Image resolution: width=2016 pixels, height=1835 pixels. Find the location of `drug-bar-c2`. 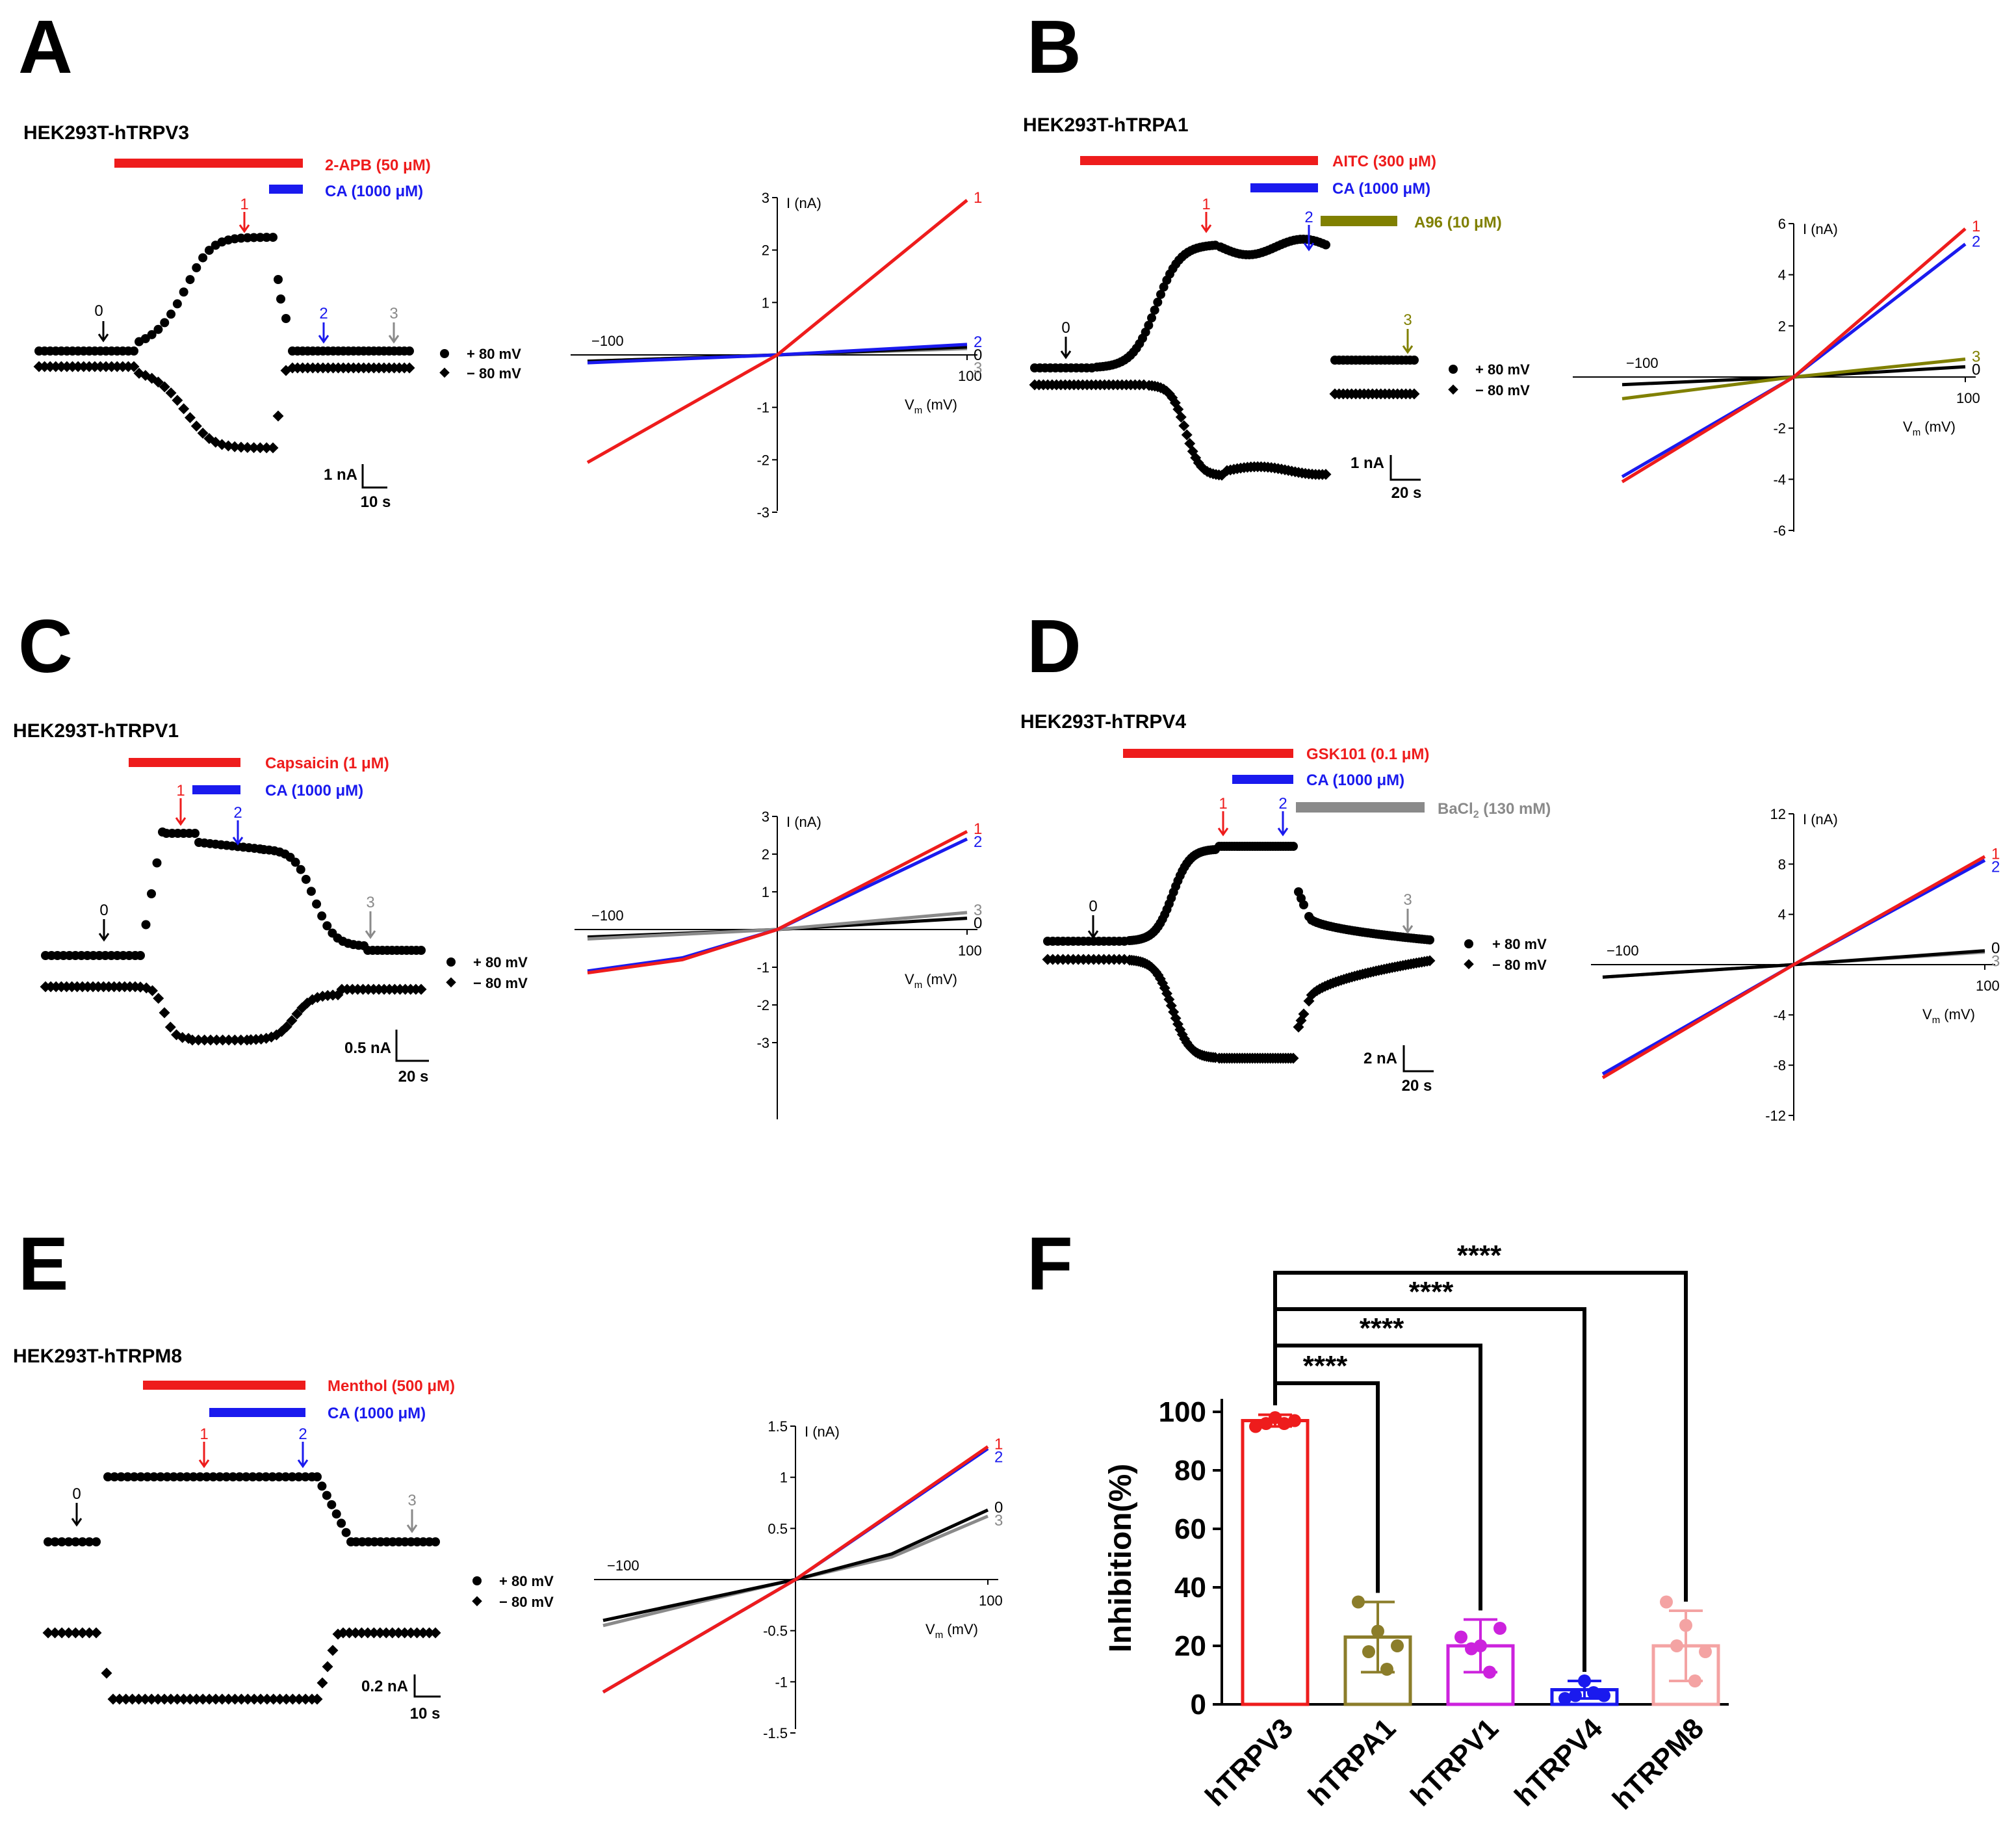

drug-bar-c2 is located at coordinates (216, 789).